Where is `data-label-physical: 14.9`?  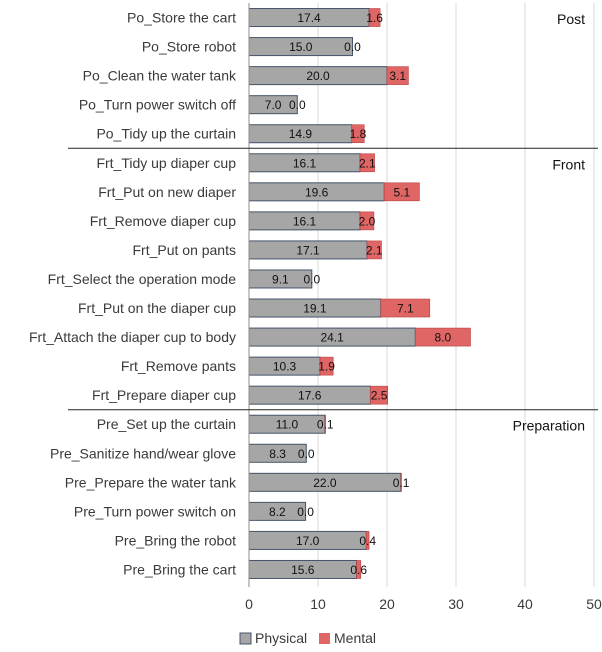
data-label-physical: 14.9 is located at coordinates (301, 134).